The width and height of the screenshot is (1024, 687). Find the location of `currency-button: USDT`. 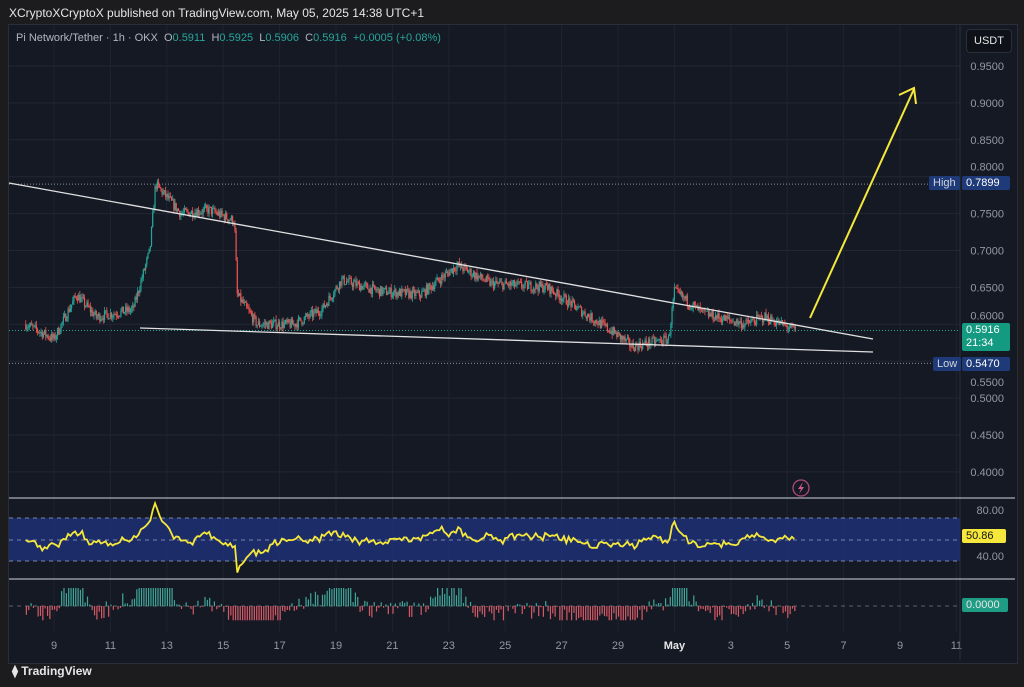

currency-button: USDT is located at coordinates (989, 41).